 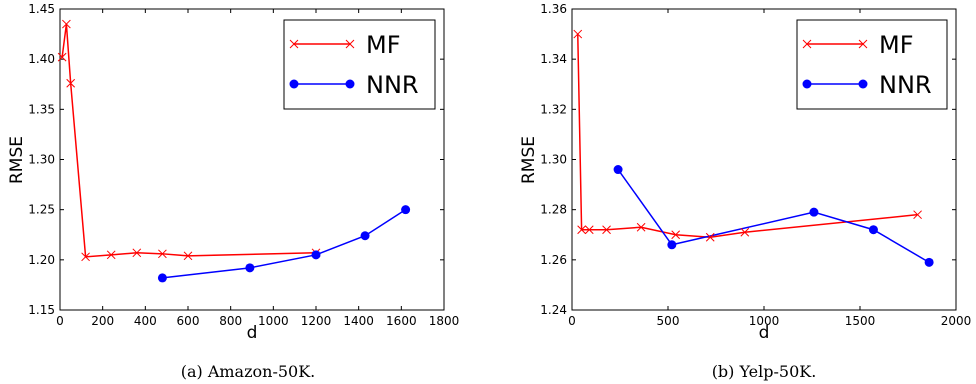 I want to click on y-tick-label: 1.25, so click(x=41, y=210).